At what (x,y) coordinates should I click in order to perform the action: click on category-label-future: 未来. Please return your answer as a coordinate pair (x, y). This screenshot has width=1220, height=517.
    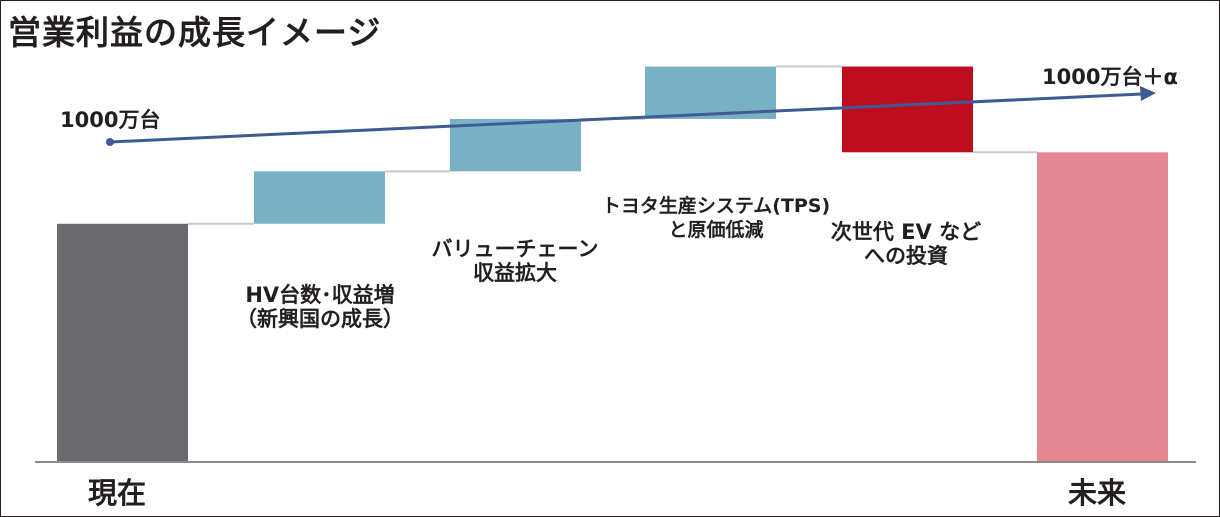
    Looking at the image, I should click on (1097, 493).